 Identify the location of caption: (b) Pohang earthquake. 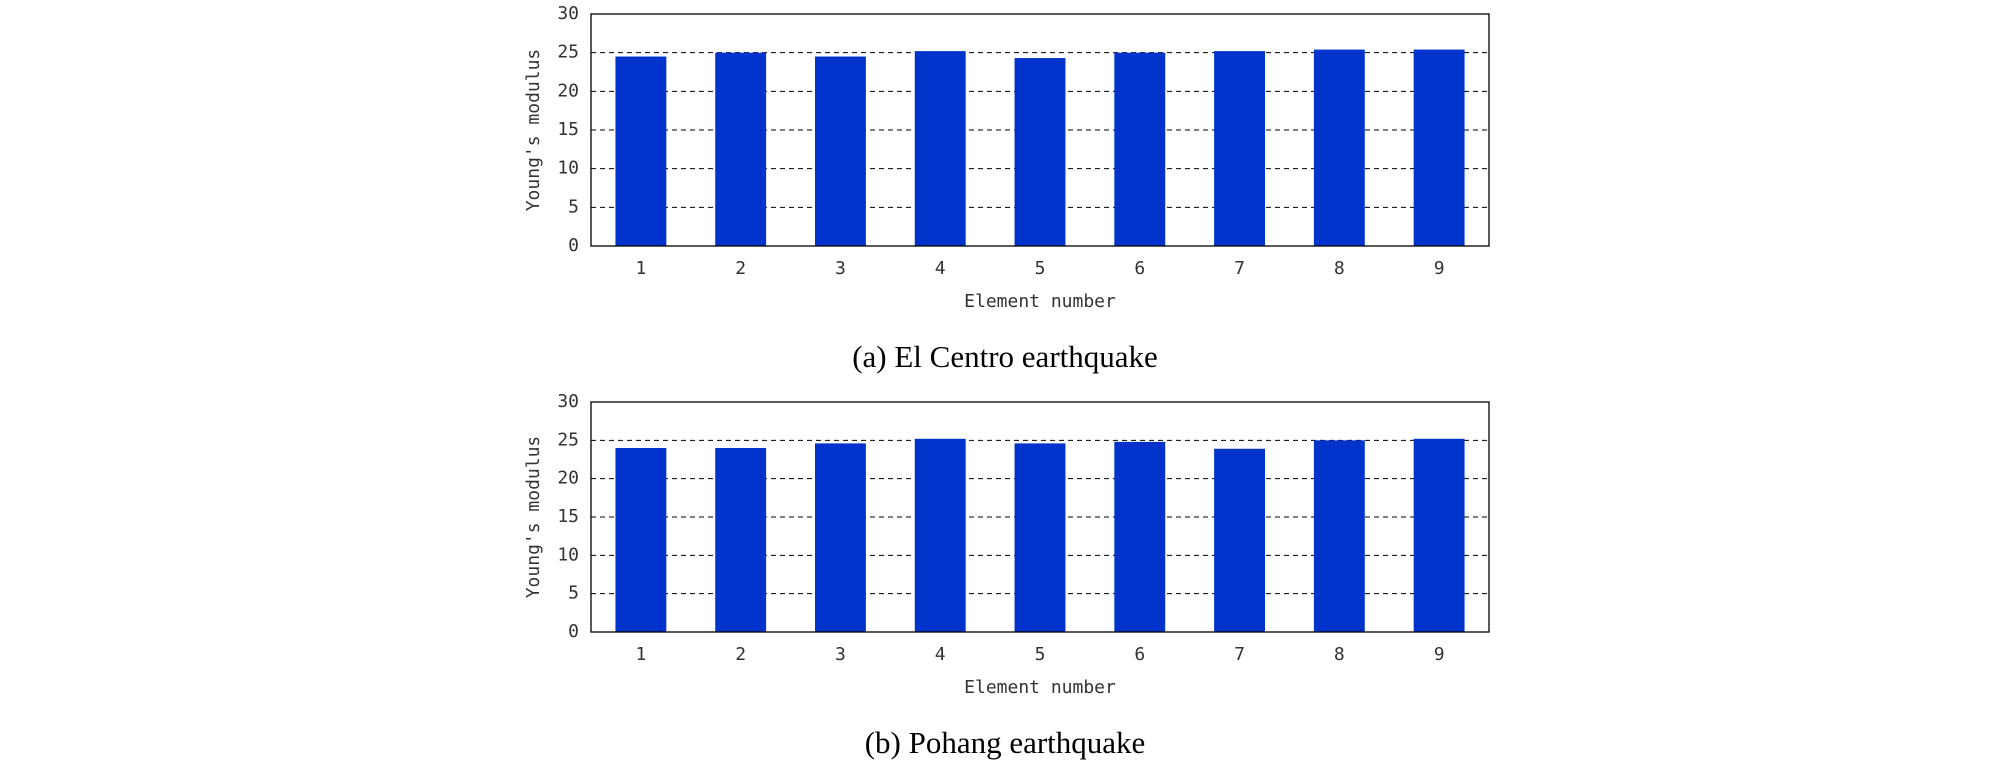
(1005, 742).